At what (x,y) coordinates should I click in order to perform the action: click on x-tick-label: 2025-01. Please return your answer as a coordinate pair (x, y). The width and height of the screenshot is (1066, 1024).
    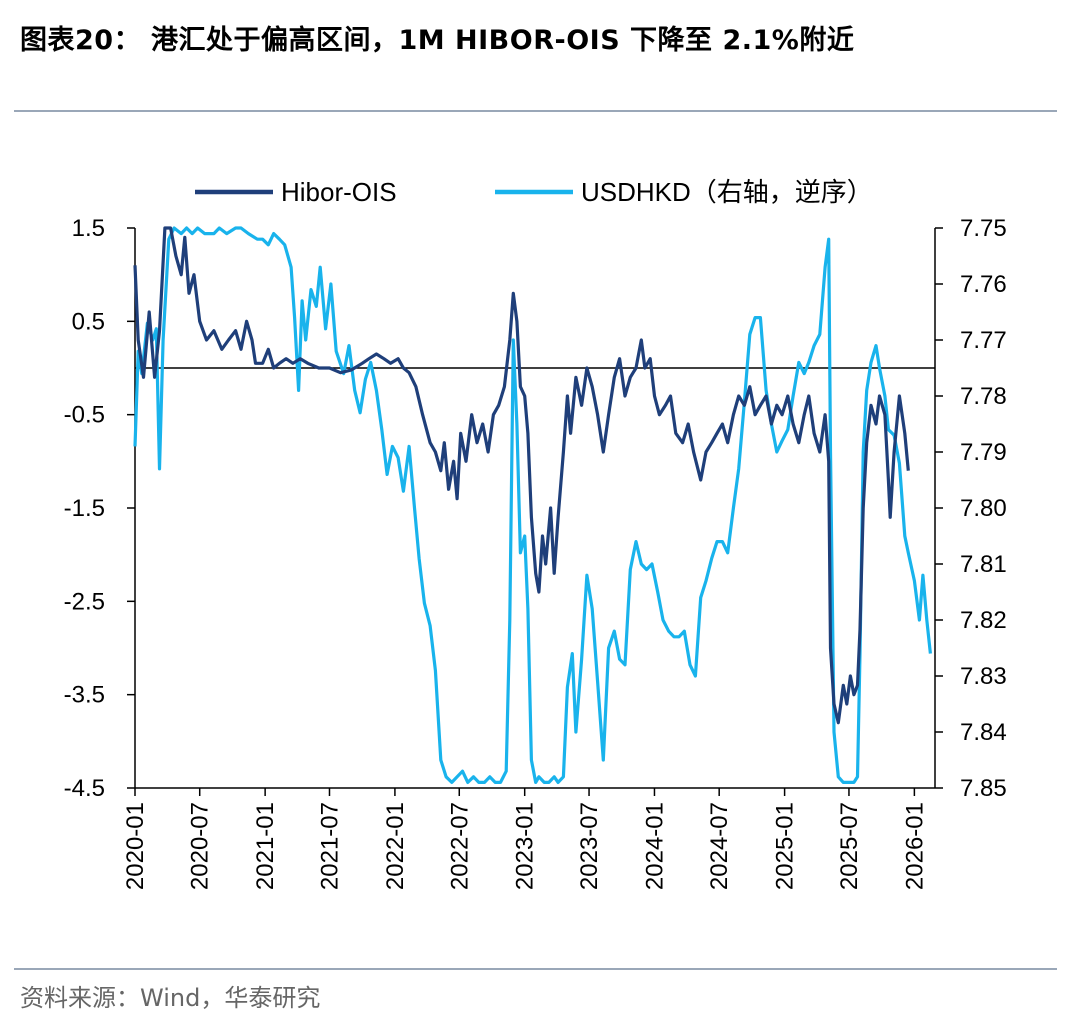
    Looking at the image, I should click on (785, 846).